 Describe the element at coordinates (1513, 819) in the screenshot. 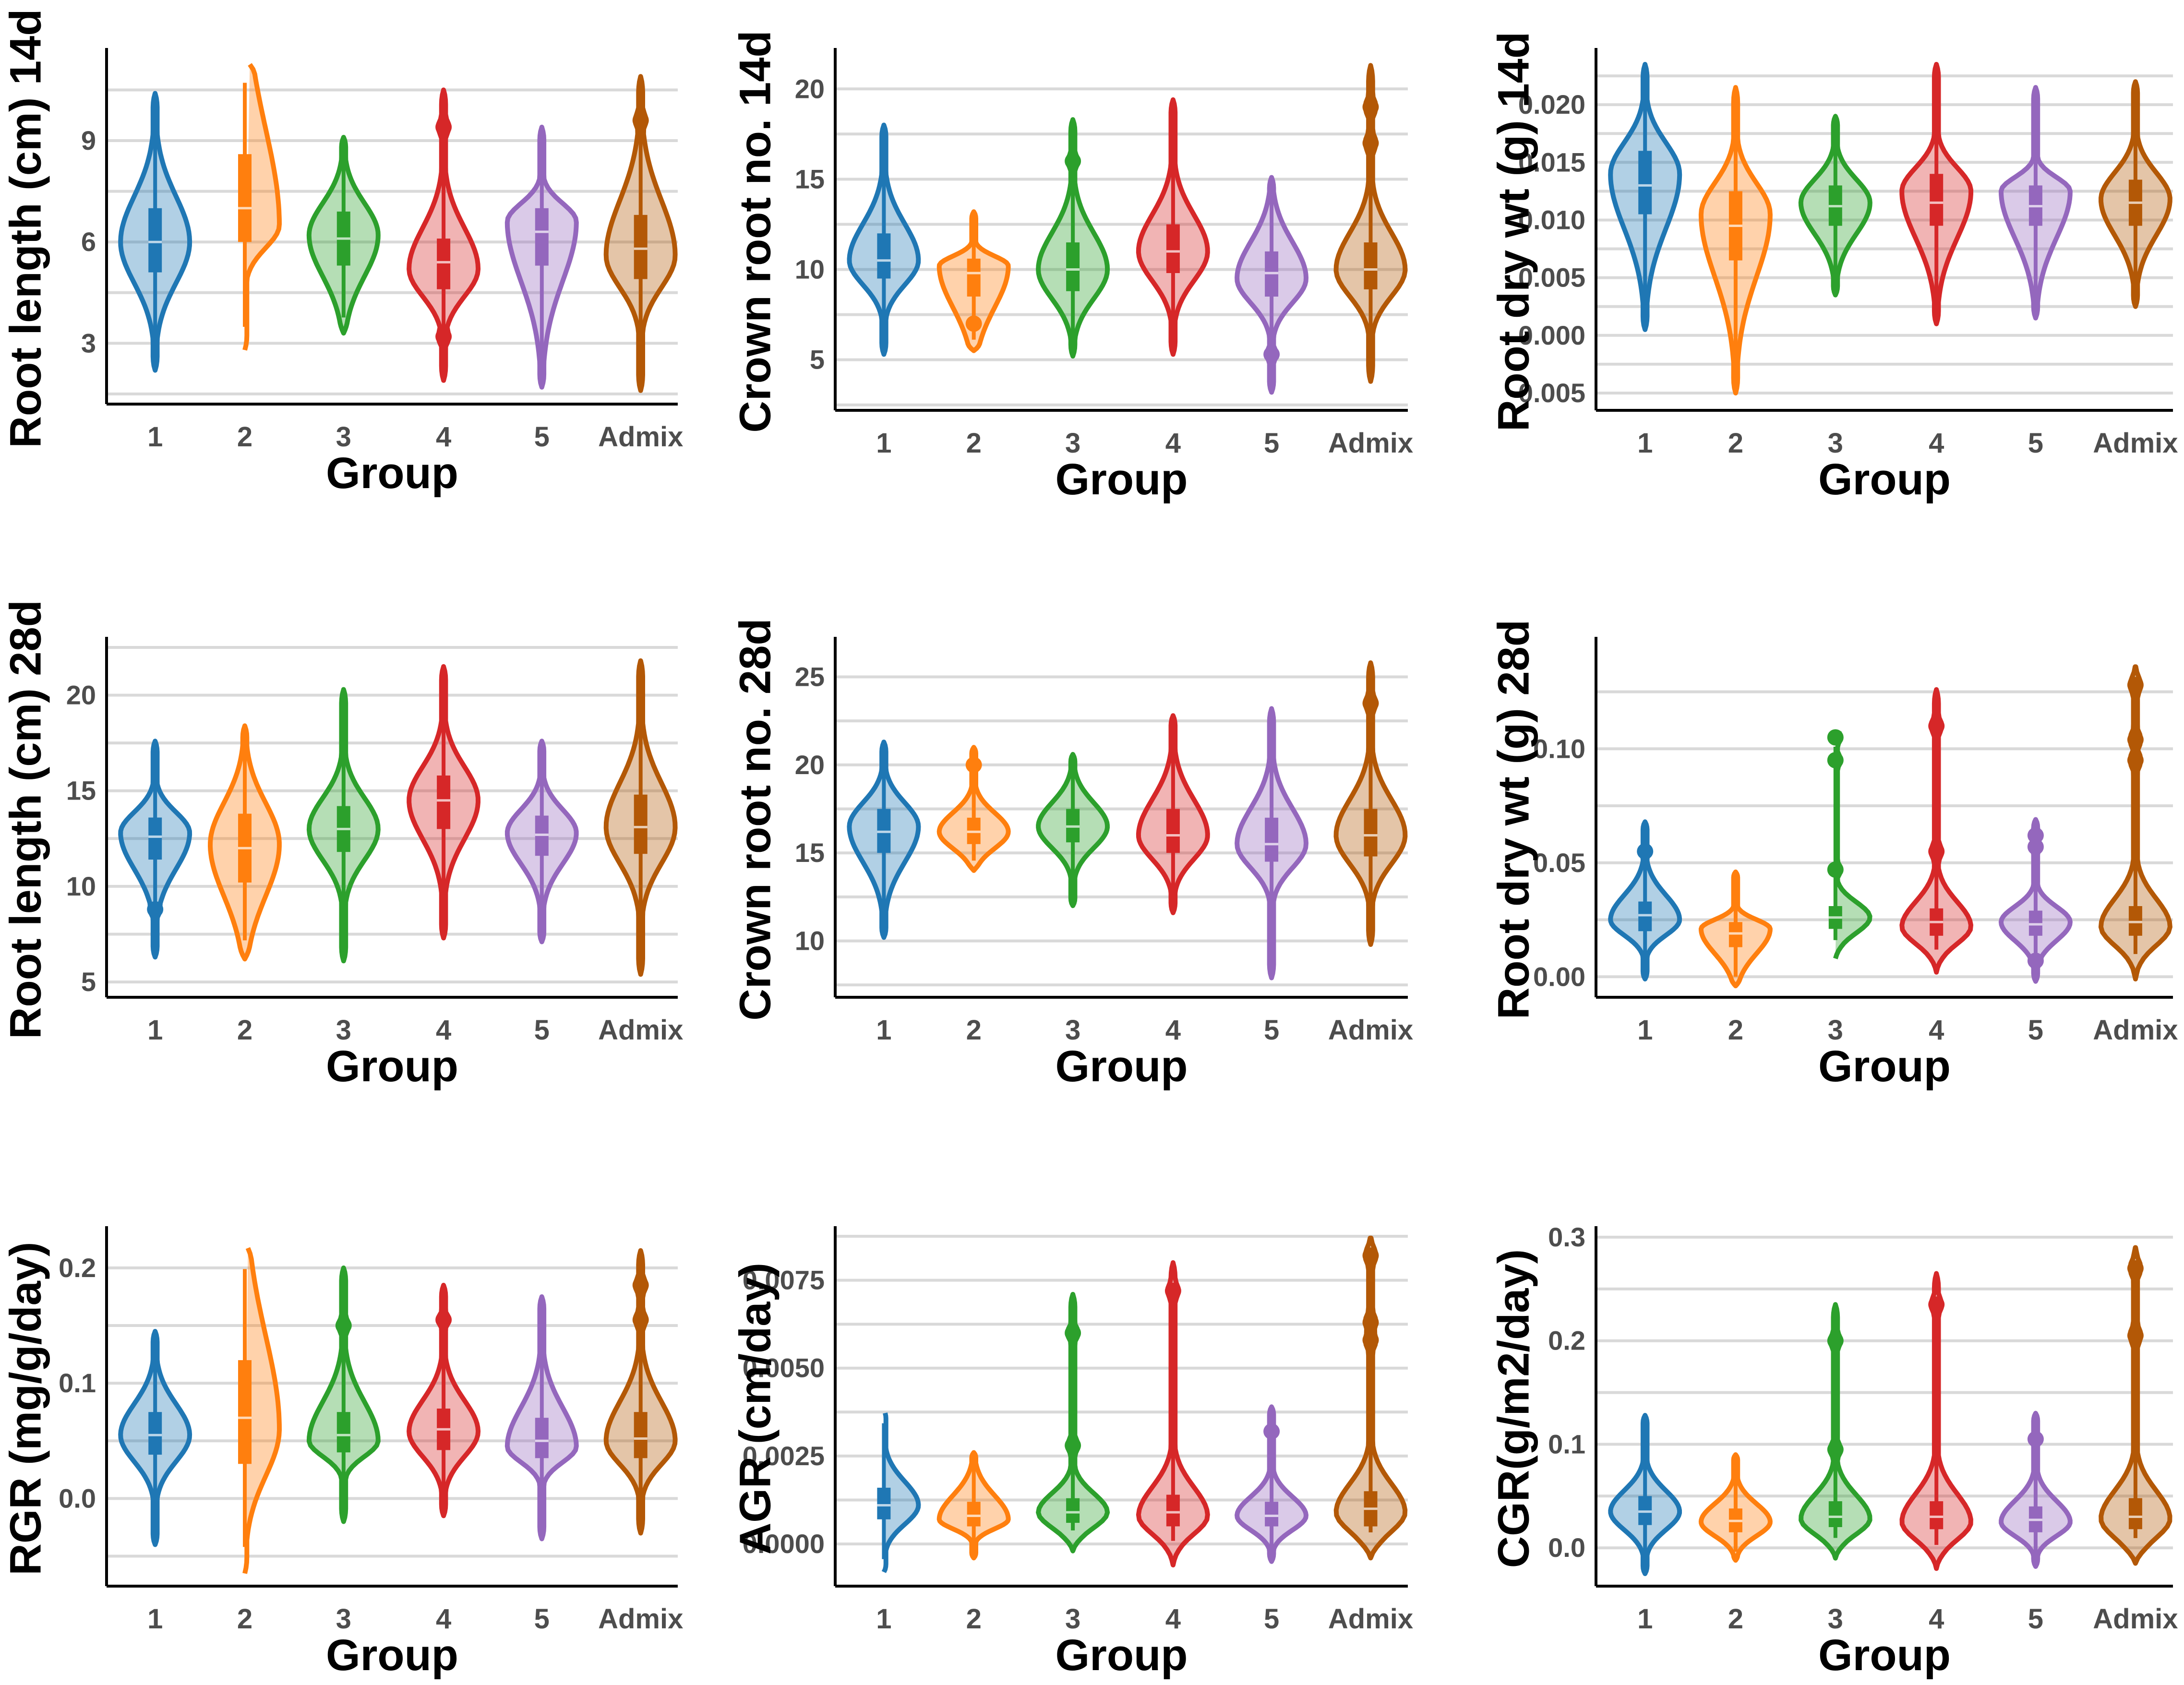

I see `y-axis-title: Root dry wt (g) 28d` at that location.